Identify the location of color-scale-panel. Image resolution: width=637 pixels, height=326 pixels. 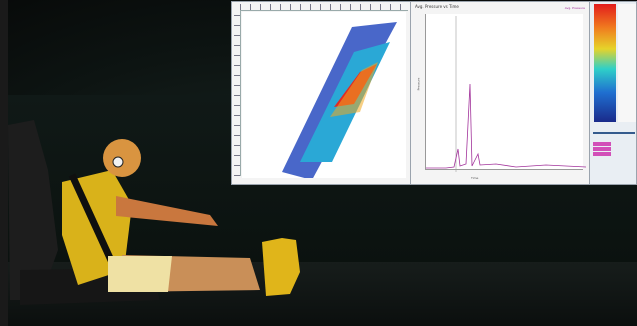
(613, 93).